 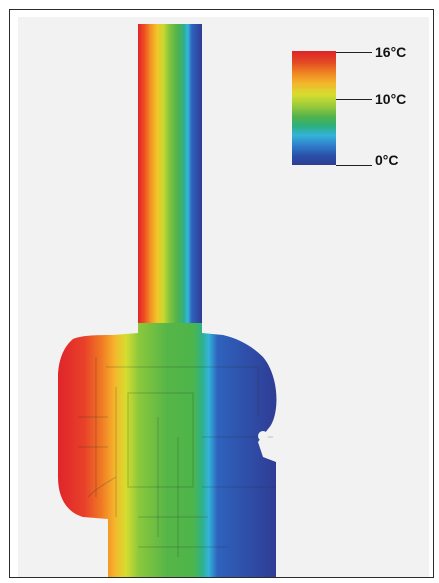 What do you see at coordinates (354, 165) in the screenshot?
I see `scale-tick-min` at bounding box center [354, 165].